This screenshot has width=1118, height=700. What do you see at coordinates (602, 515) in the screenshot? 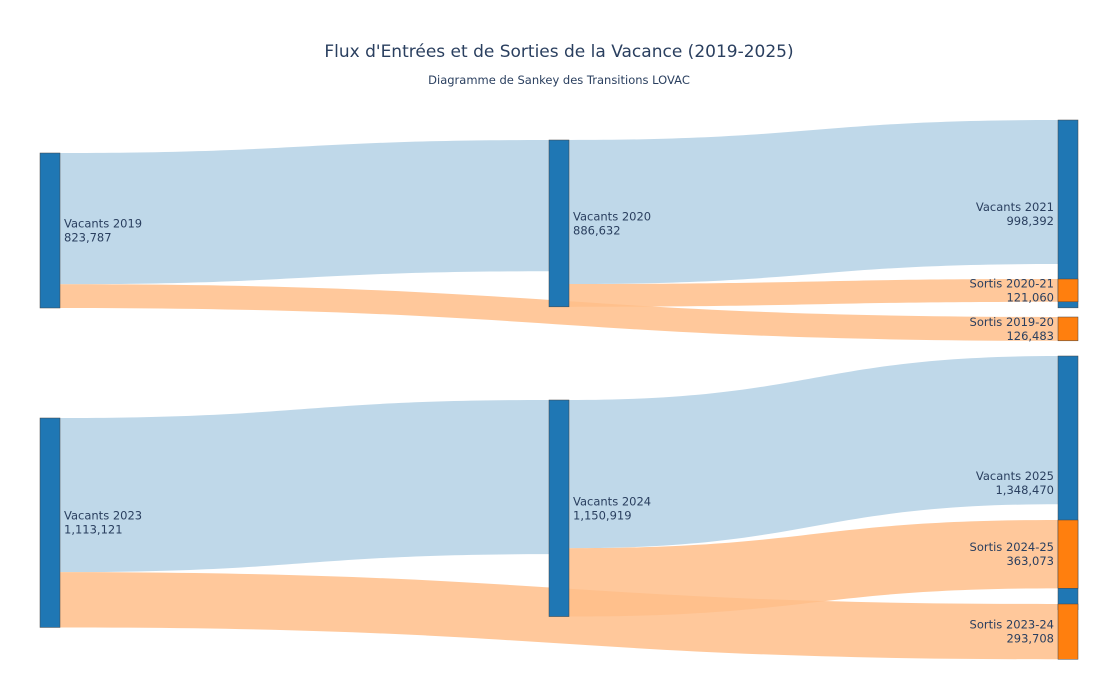
I see `node-value-v2024: 1,150,919` at bounding box center [602, 515].